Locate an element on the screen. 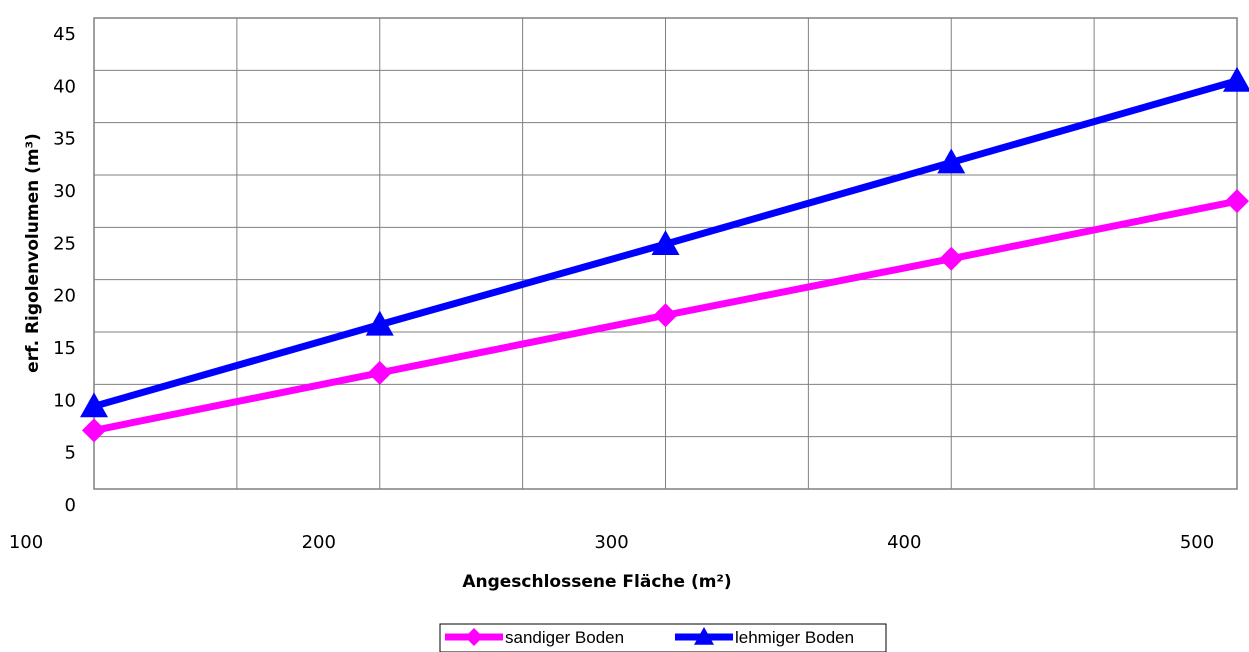 This screenshot has width=1249, height=652. legend: sandiger Boden lehmiger Boden is located at coordinates (663, 637).